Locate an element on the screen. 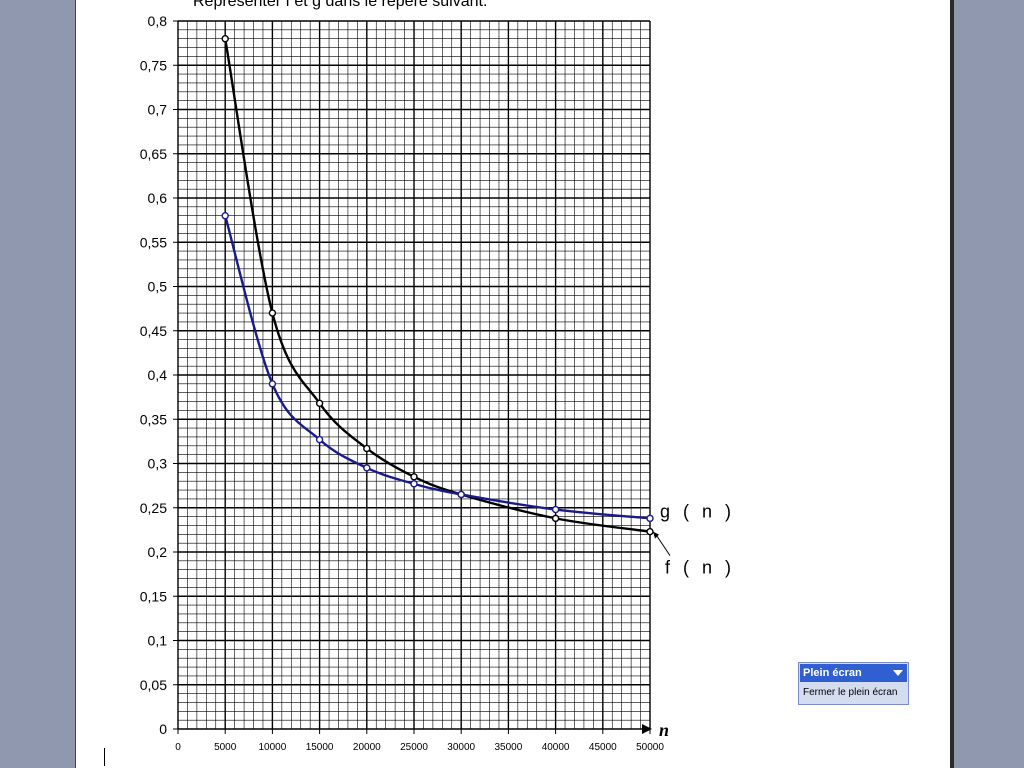 The image size is (1024, 768). fullscreen-toolbar: Plein écran Fermer le plein écran is located at coordinates (853, 683).